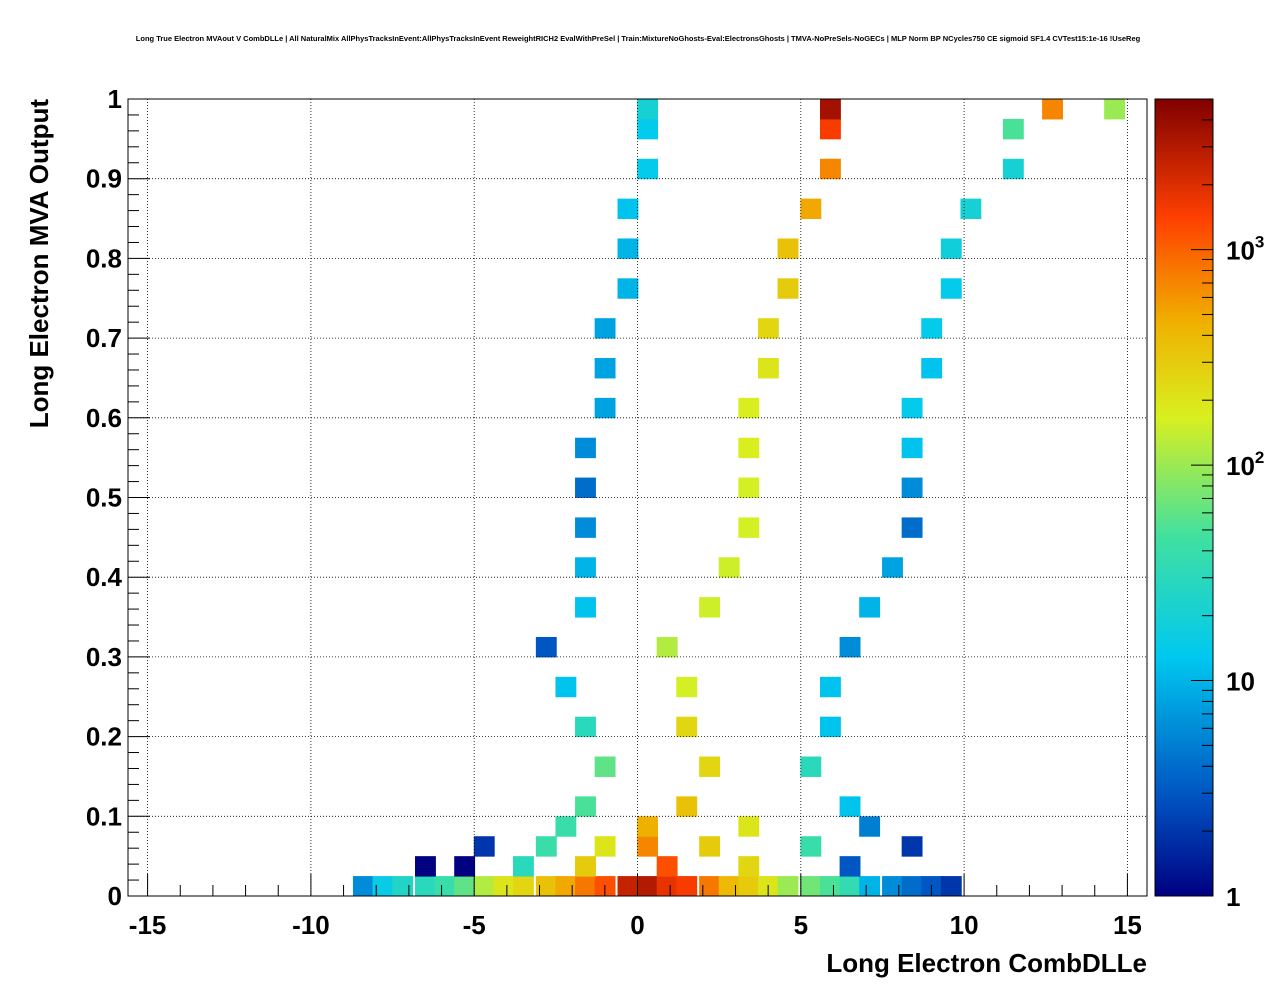  Describe the element at coordinates (1127, 925) in the screenshot. I see `x-tick-label: 15` at that location.